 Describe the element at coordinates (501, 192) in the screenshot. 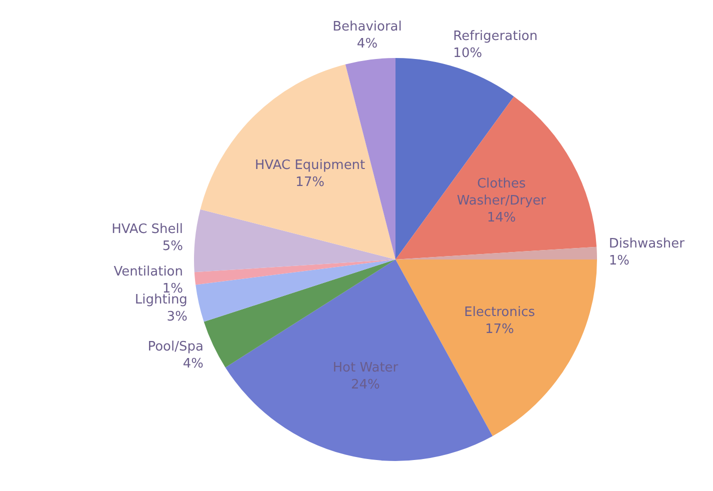

I see `slice-label: Clothes Washer/Dryer` at that location.